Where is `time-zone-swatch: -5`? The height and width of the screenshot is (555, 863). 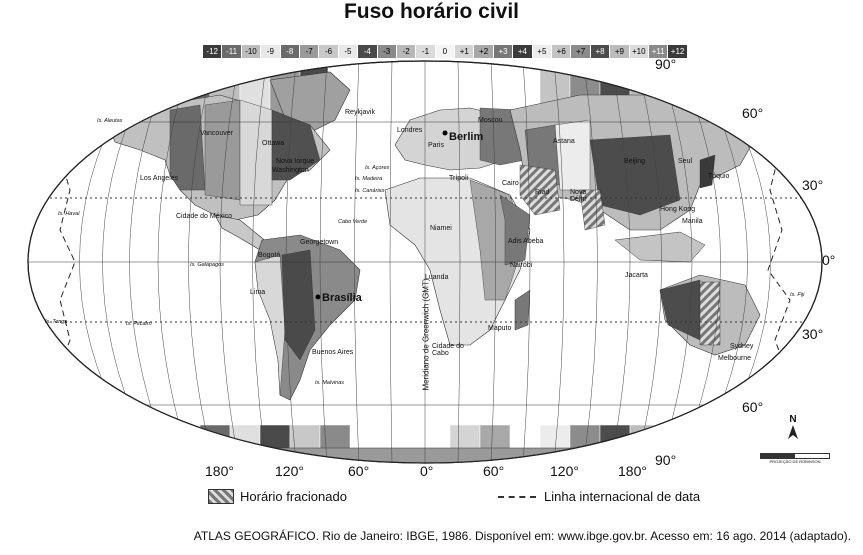
time-zone-swatch: -5 is located at coordinates (348, 51).